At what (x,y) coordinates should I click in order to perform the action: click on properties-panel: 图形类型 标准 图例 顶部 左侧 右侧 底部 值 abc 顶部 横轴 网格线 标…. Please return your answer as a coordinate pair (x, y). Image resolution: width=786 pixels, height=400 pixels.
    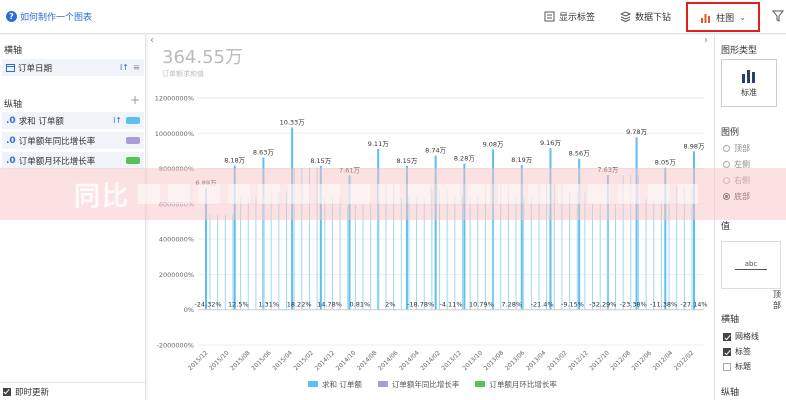
    Looking at the image, I should click on (750, 217).